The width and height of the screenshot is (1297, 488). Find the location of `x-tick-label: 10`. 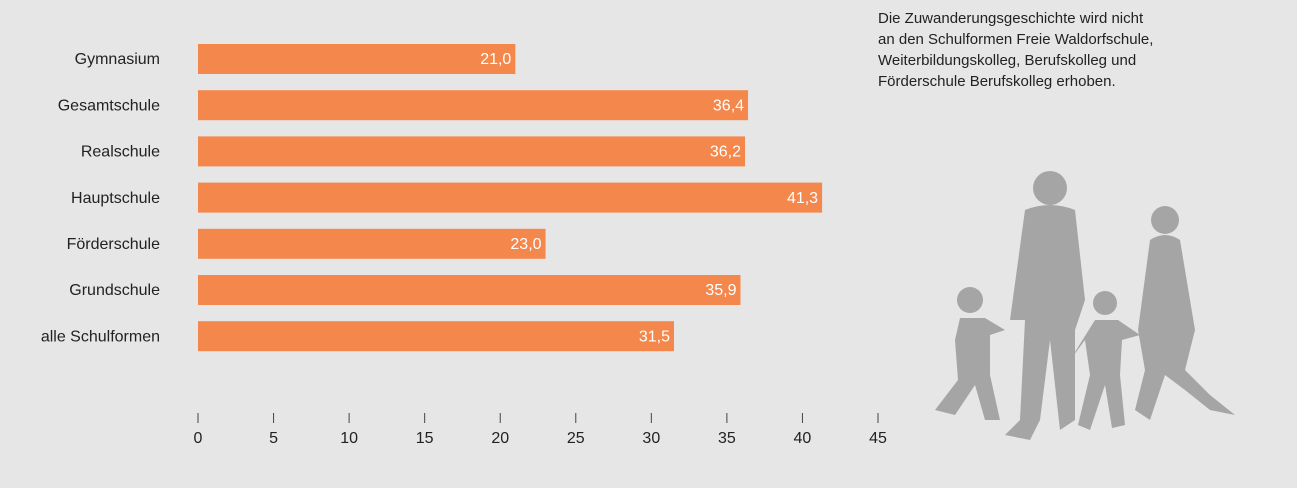

x-tick-label: 10 is located at coordinates (349, 438).